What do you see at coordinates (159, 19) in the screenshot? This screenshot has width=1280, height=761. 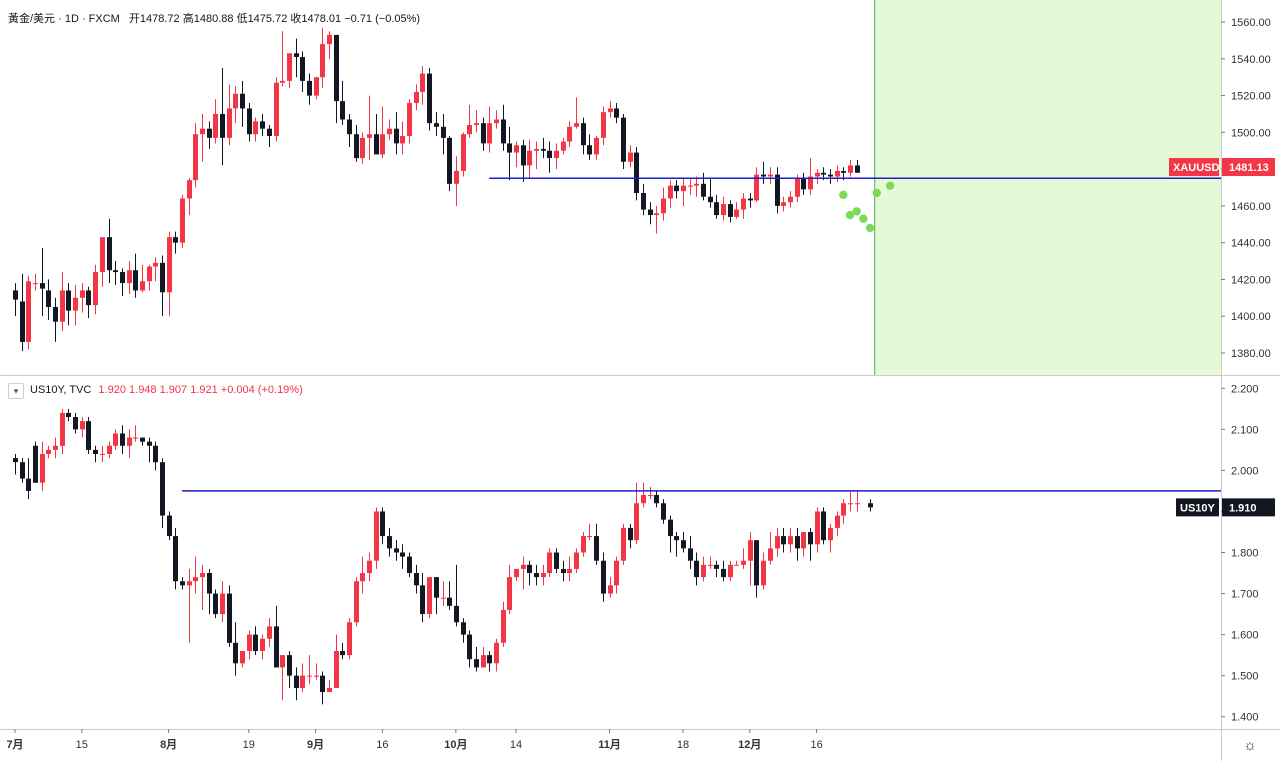 I see `open-value: 1478.72` at bounding box center [159, 19].